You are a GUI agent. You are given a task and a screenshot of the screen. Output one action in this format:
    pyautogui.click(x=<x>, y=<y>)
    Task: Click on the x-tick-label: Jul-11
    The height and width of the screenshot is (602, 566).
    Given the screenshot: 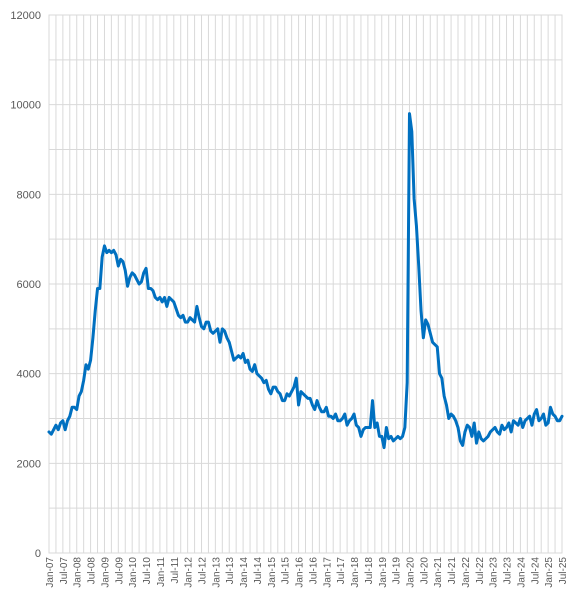 What is the action you would take?
    pyautogui.click(x=175, y=570)
    